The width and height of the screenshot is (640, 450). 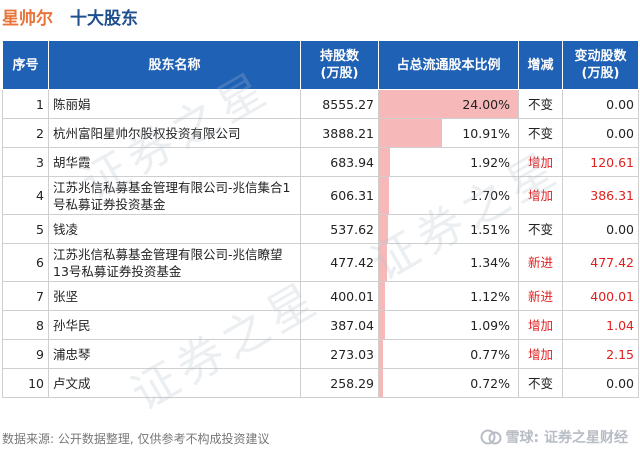 What do you see at coordinates (136, 439) in the screenshot?
I see `data-source-note: 数据来源: 公开数据整理, 仅供参考不构成投资建议` at bounding box center [136, 439].